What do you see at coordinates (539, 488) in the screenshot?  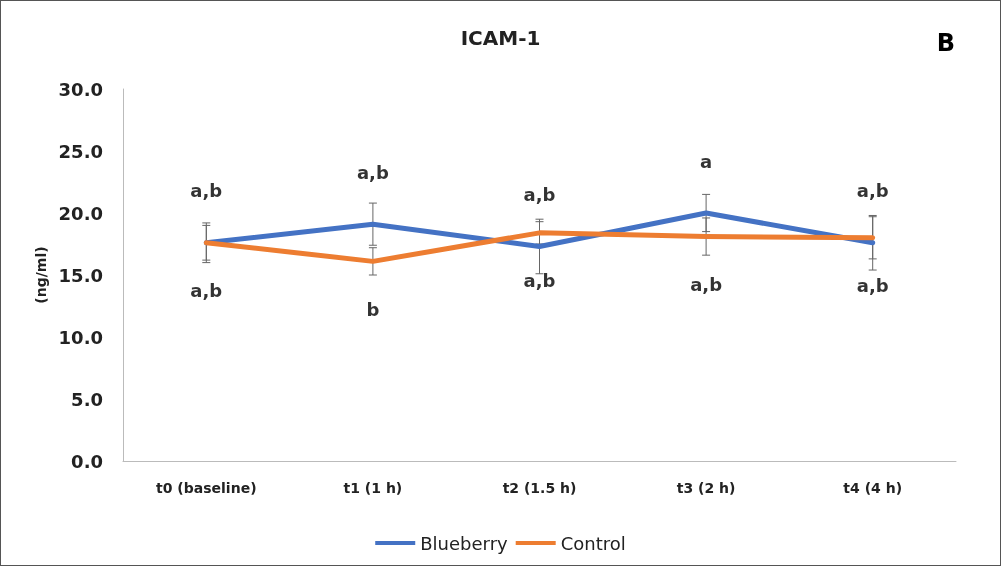 I see `x-tick-label: t2 (1.5 h)` at bounding box center [539, 488].